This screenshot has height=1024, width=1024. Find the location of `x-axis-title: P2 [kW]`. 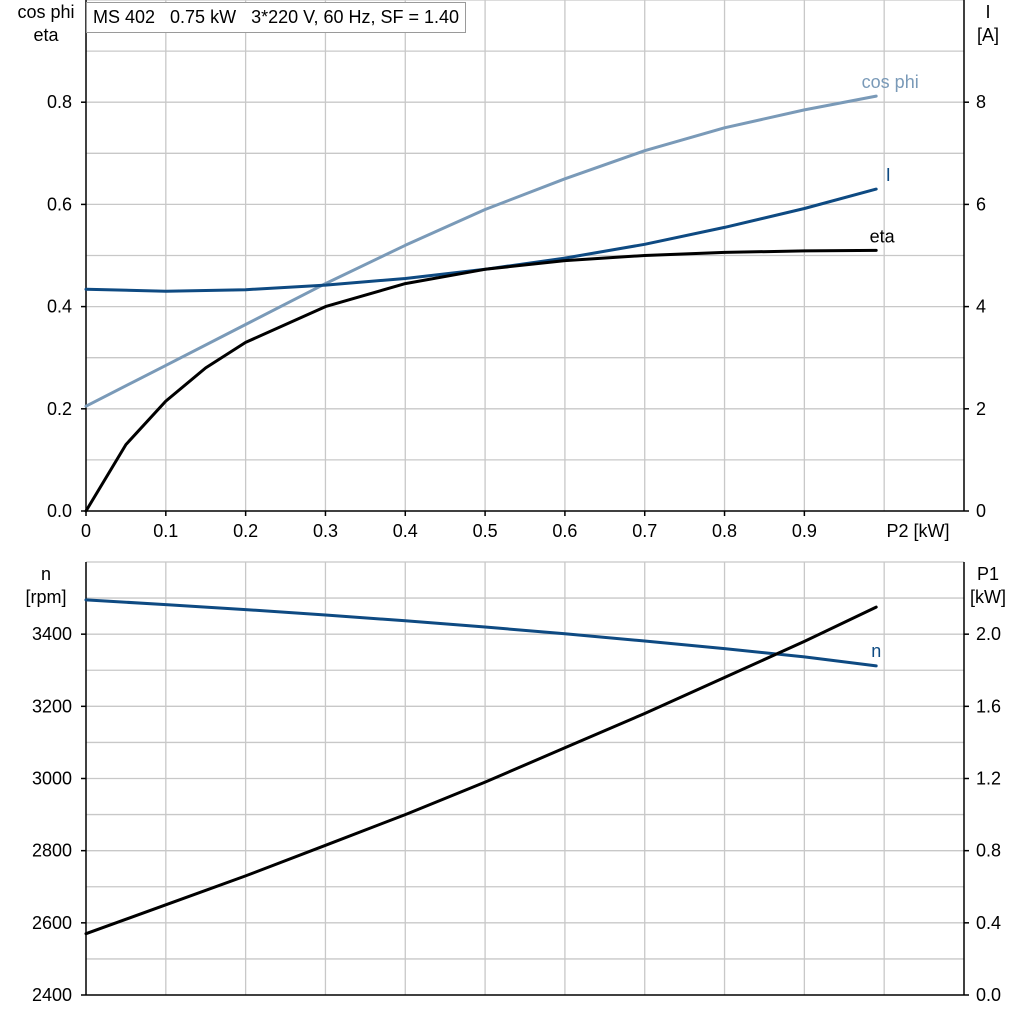

x-axis-title: P2 [kW] is located at coordinates (917, 531).